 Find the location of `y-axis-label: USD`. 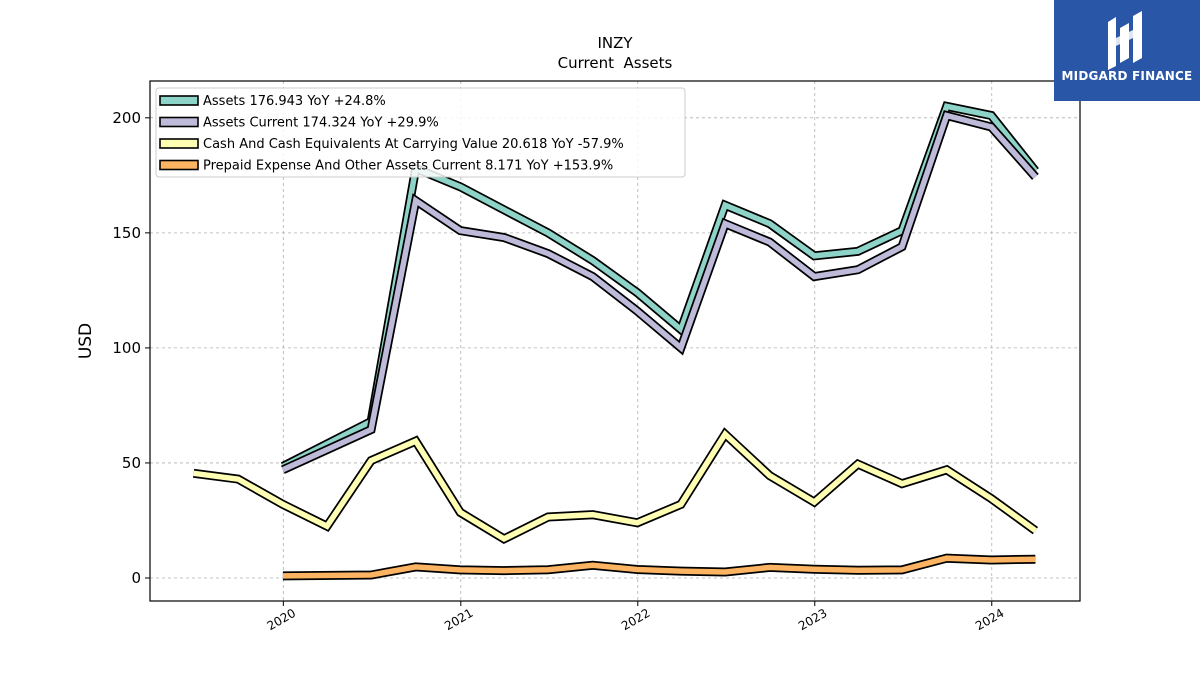

y-axis-label: USD is located at coordinates (86, 341).